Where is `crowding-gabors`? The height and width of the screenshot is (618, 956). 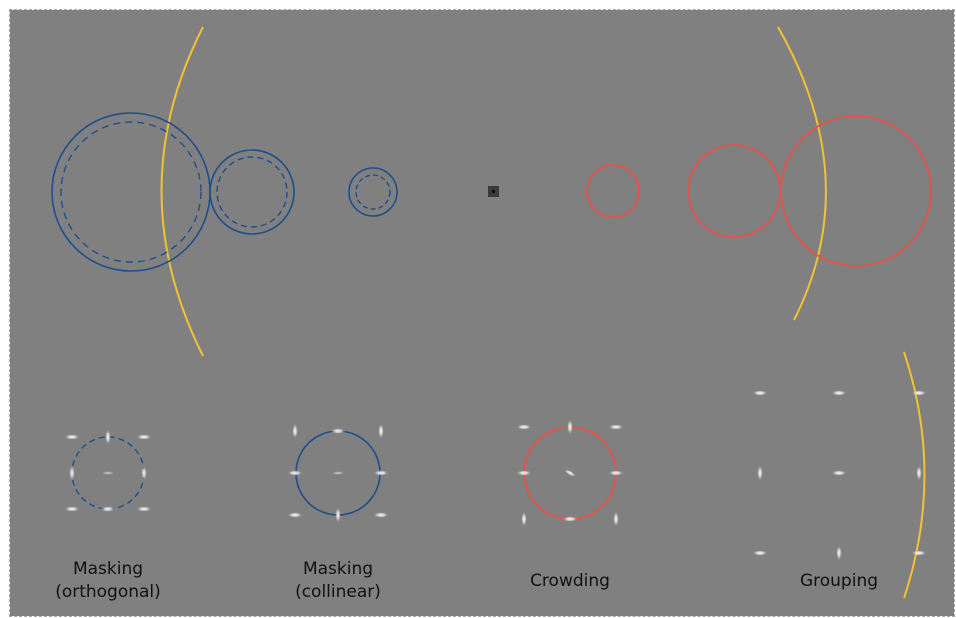
crowding-gabors is located at coordinates (570, 473).